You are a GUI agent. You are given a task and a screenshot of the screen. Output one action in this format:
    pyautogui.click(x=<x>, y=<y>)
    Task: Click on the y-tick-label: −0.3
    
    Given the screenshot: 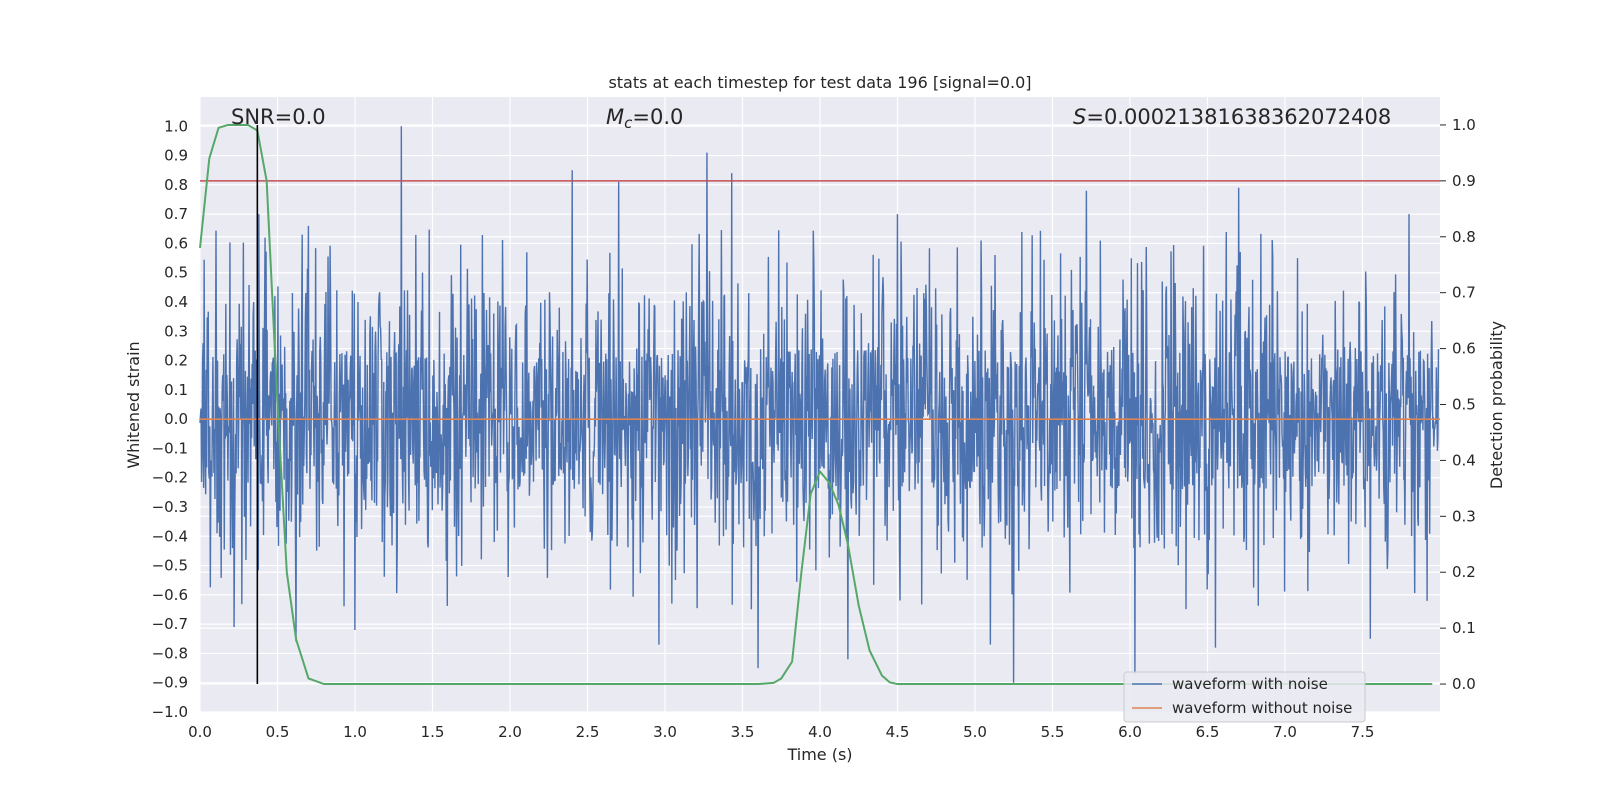 What is the action you would take?
    pyautogui.click(x=170, y=507)
    